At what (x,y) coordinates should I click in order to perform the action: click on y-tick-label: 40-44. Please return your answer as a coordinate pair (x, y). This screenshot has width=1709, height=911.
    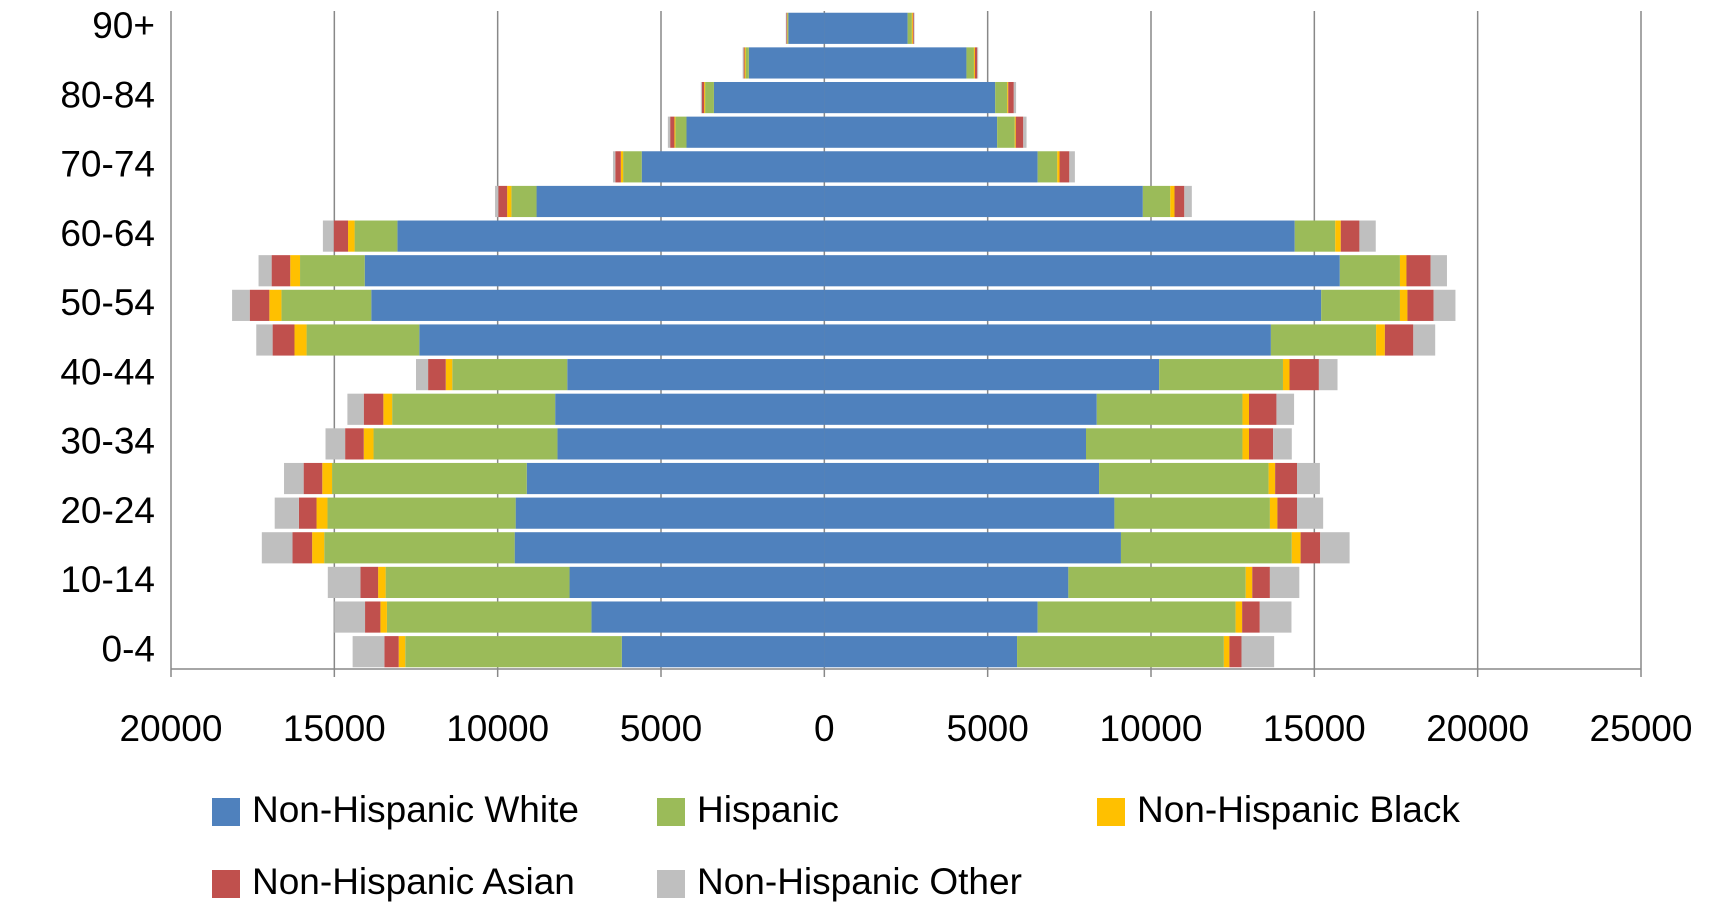
    Looking at the image, I should click on (107, 371).